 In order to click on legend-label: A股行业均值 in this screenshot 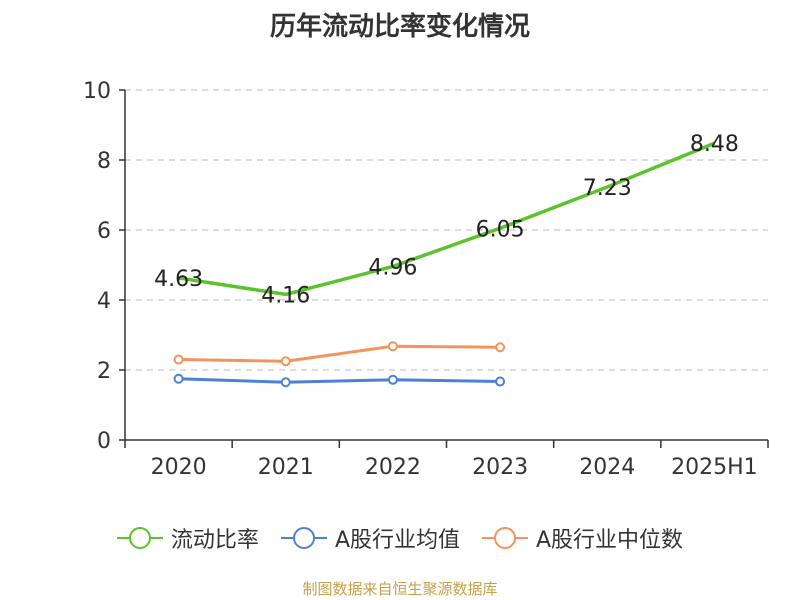, I will do `click(397, 540)`.